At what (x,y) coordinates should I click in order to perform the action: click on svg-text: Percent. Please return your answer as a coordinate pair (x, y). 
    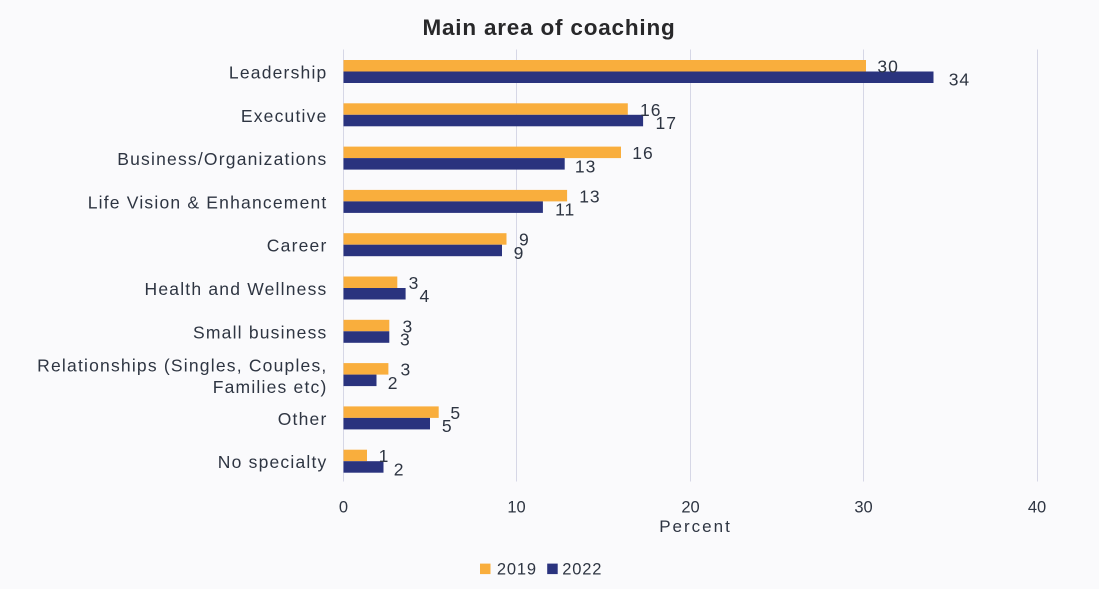
    Looking at the image, I should click on (695, 526).